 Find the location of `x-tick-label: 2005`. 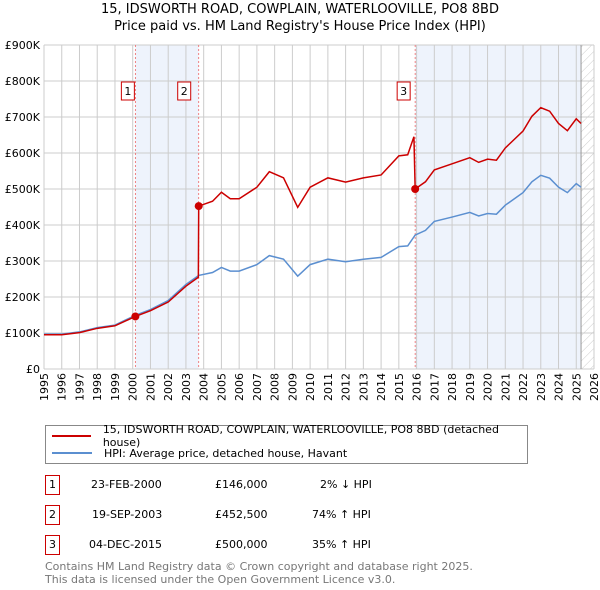

x-tick-label: 2005 is located at coordinates (221, 387).